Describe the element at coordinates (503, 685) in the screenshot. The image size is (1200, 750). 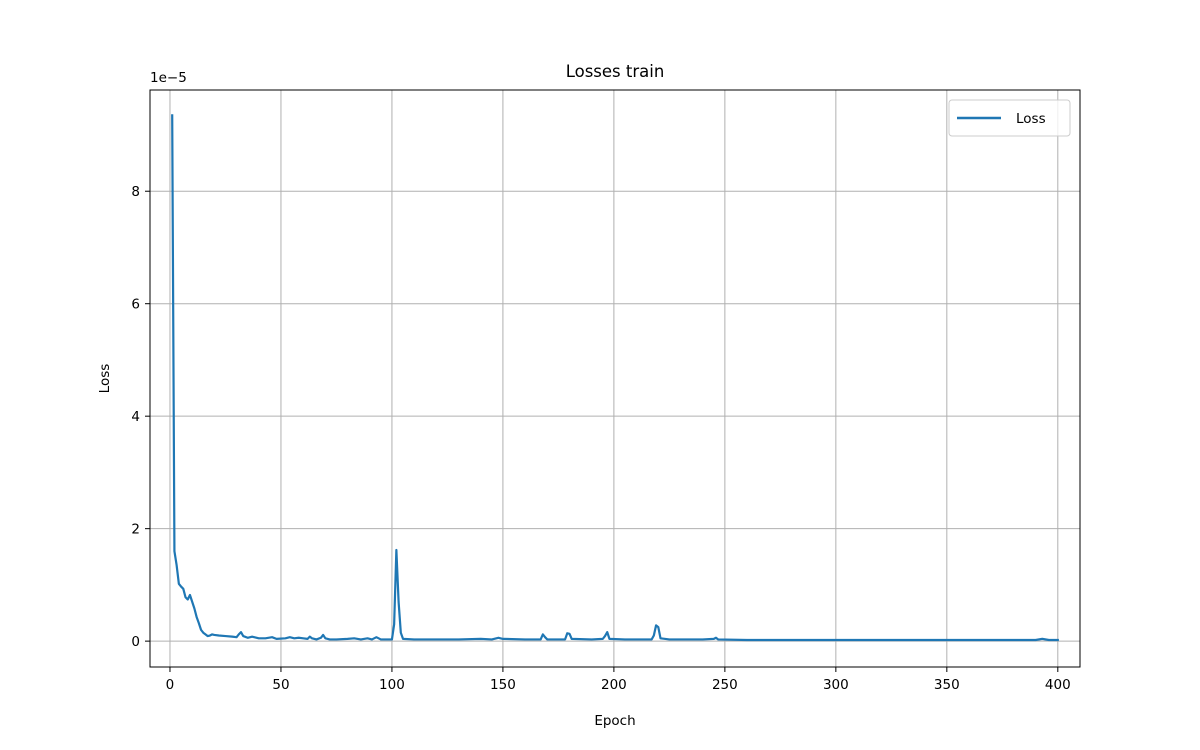
I see `x-tick-label: 150` at that location.